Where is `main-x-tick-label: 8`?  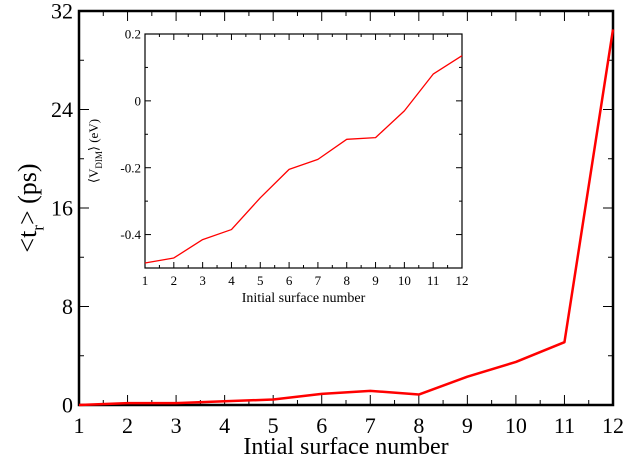
main-x-tick-label: 8 is located at coordinates (418, 425).